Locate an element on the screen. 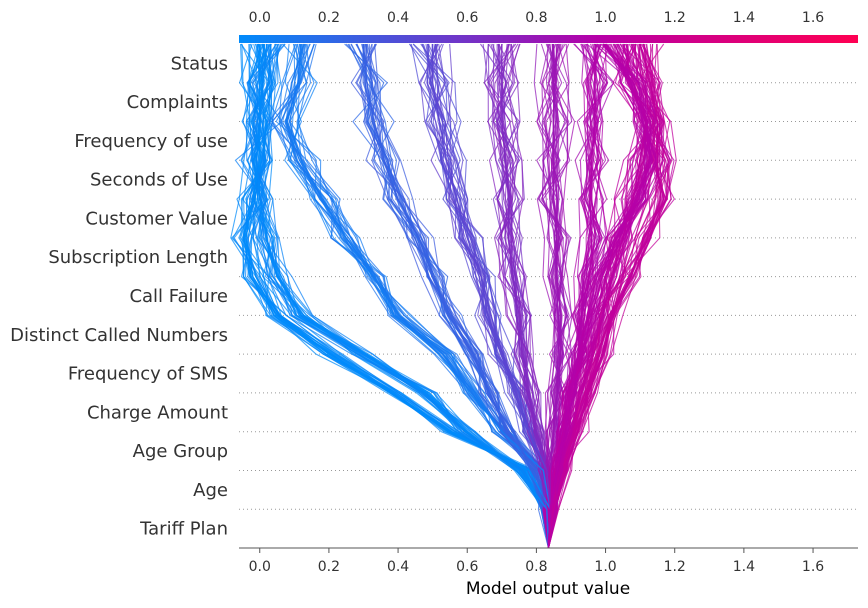 Image resolution: width=868 pixels, height=608 pixels. bottom-x-tick-label: 0.8 is located at coordinates (536, 567).